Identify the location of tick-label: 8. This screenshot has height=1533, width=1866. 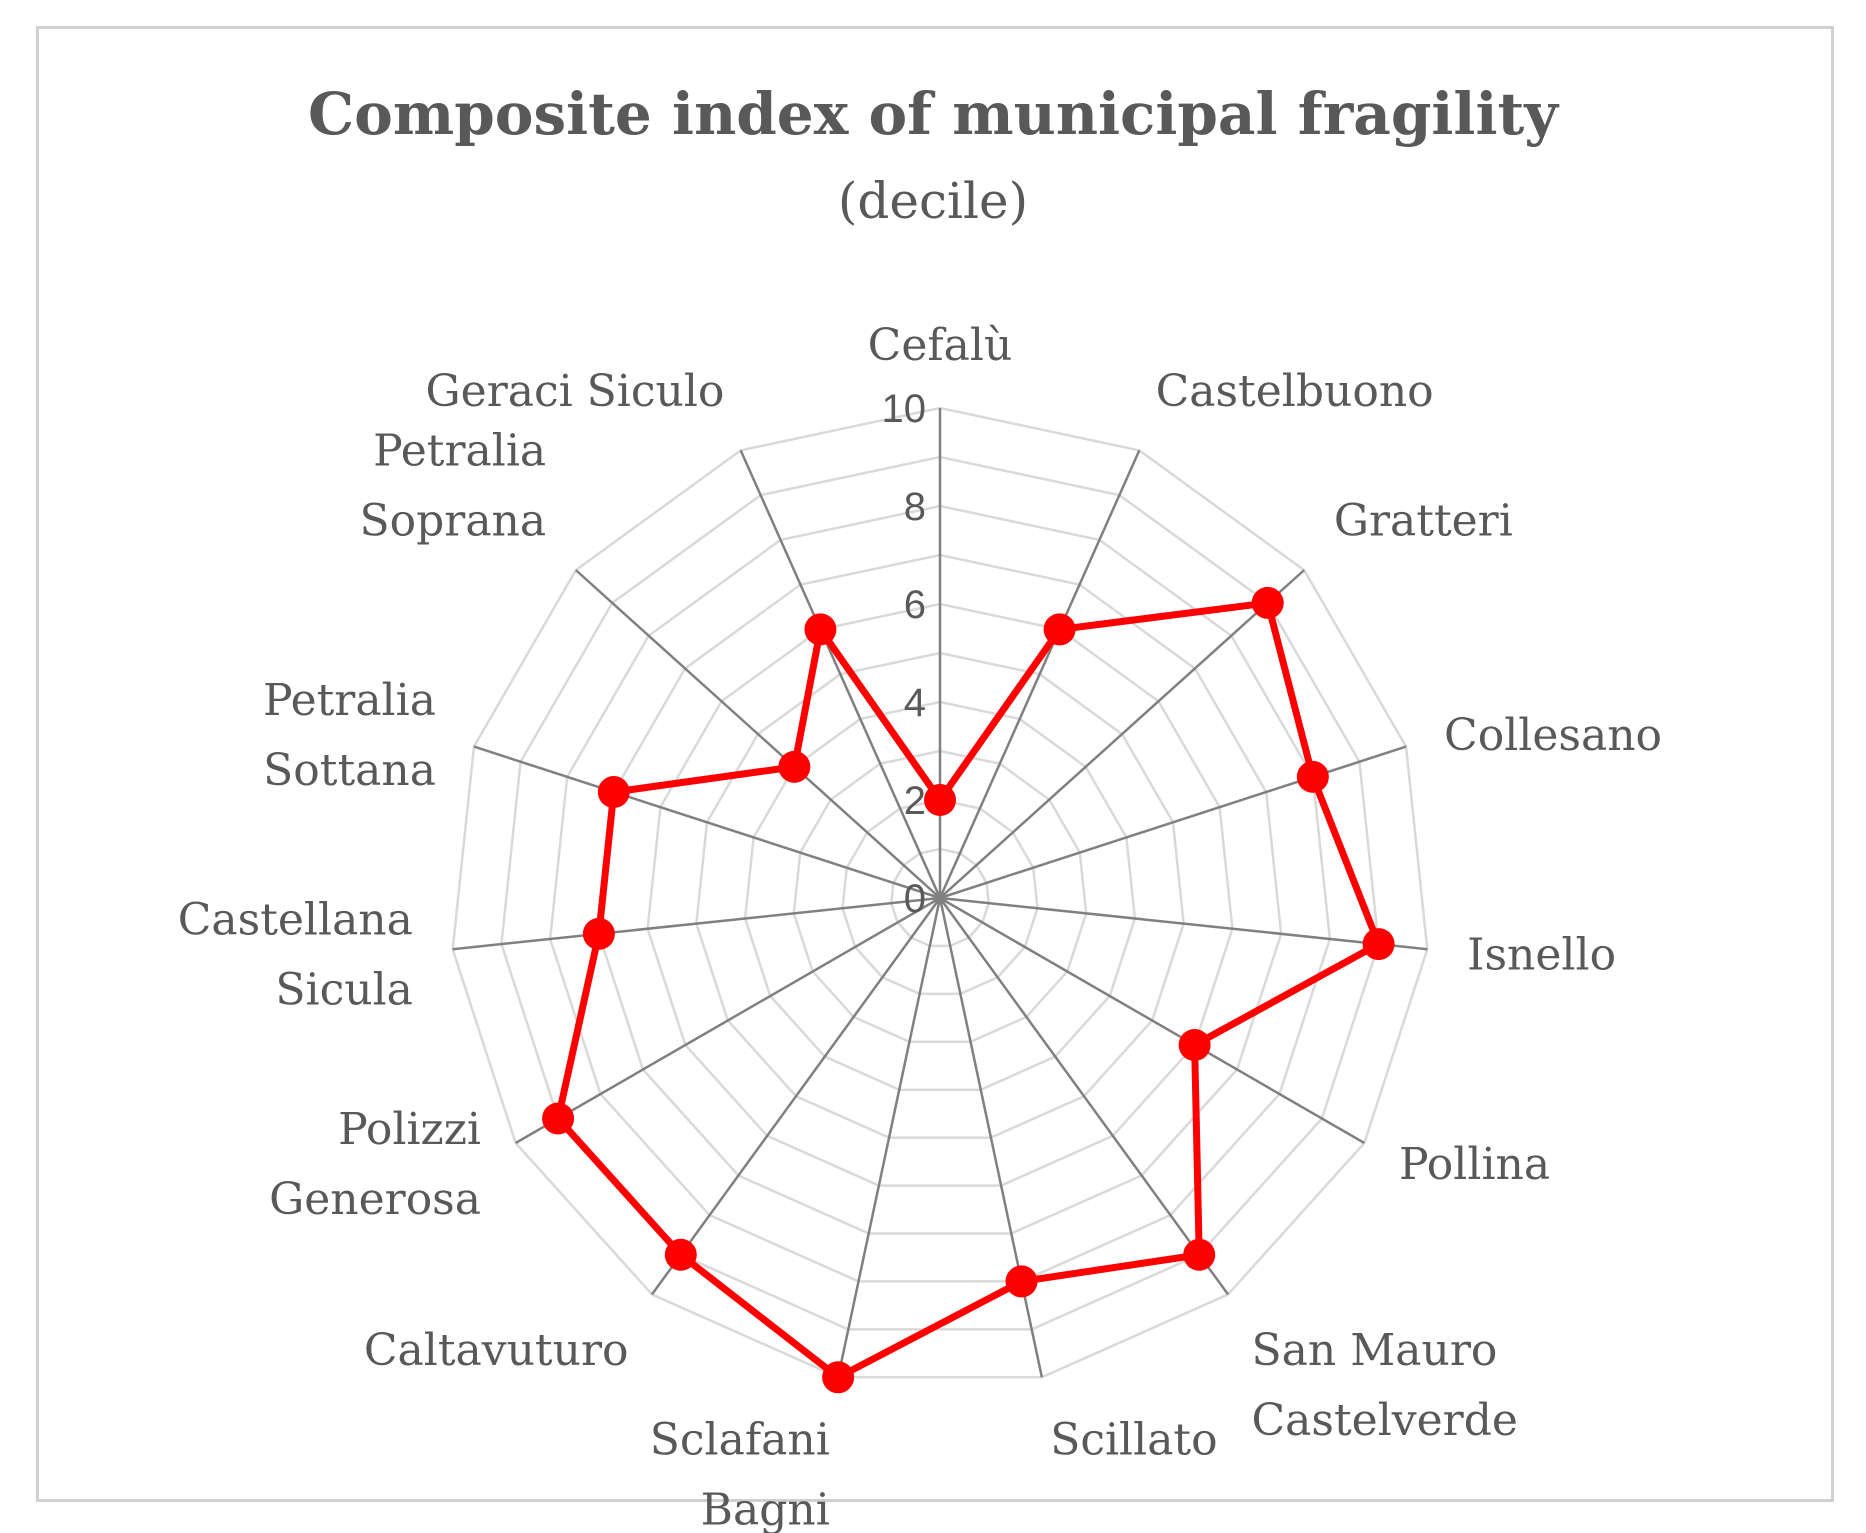
(915, 507).